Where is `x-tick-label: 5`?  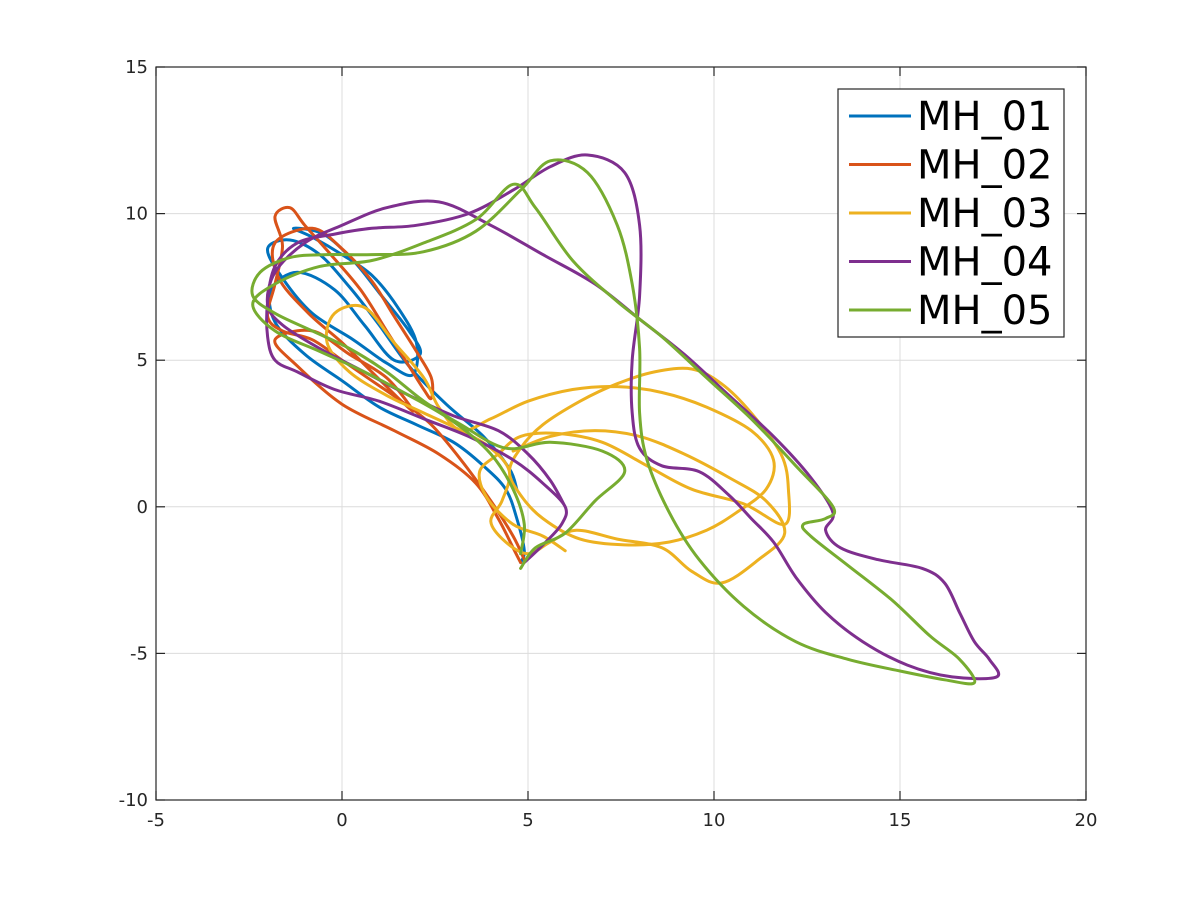 x-tick-label: 5 is located at coordinates (527, 820).